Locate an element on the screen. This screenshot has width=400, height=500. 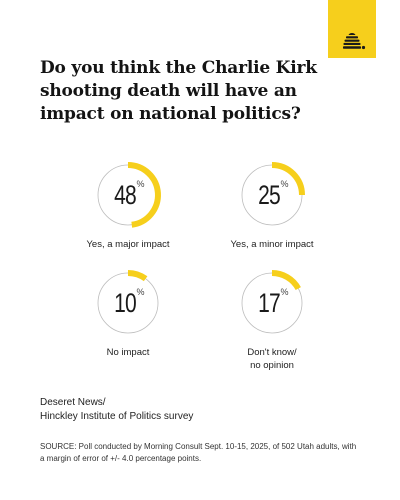
stat-label: No impact is located at coordinates (128, 352).